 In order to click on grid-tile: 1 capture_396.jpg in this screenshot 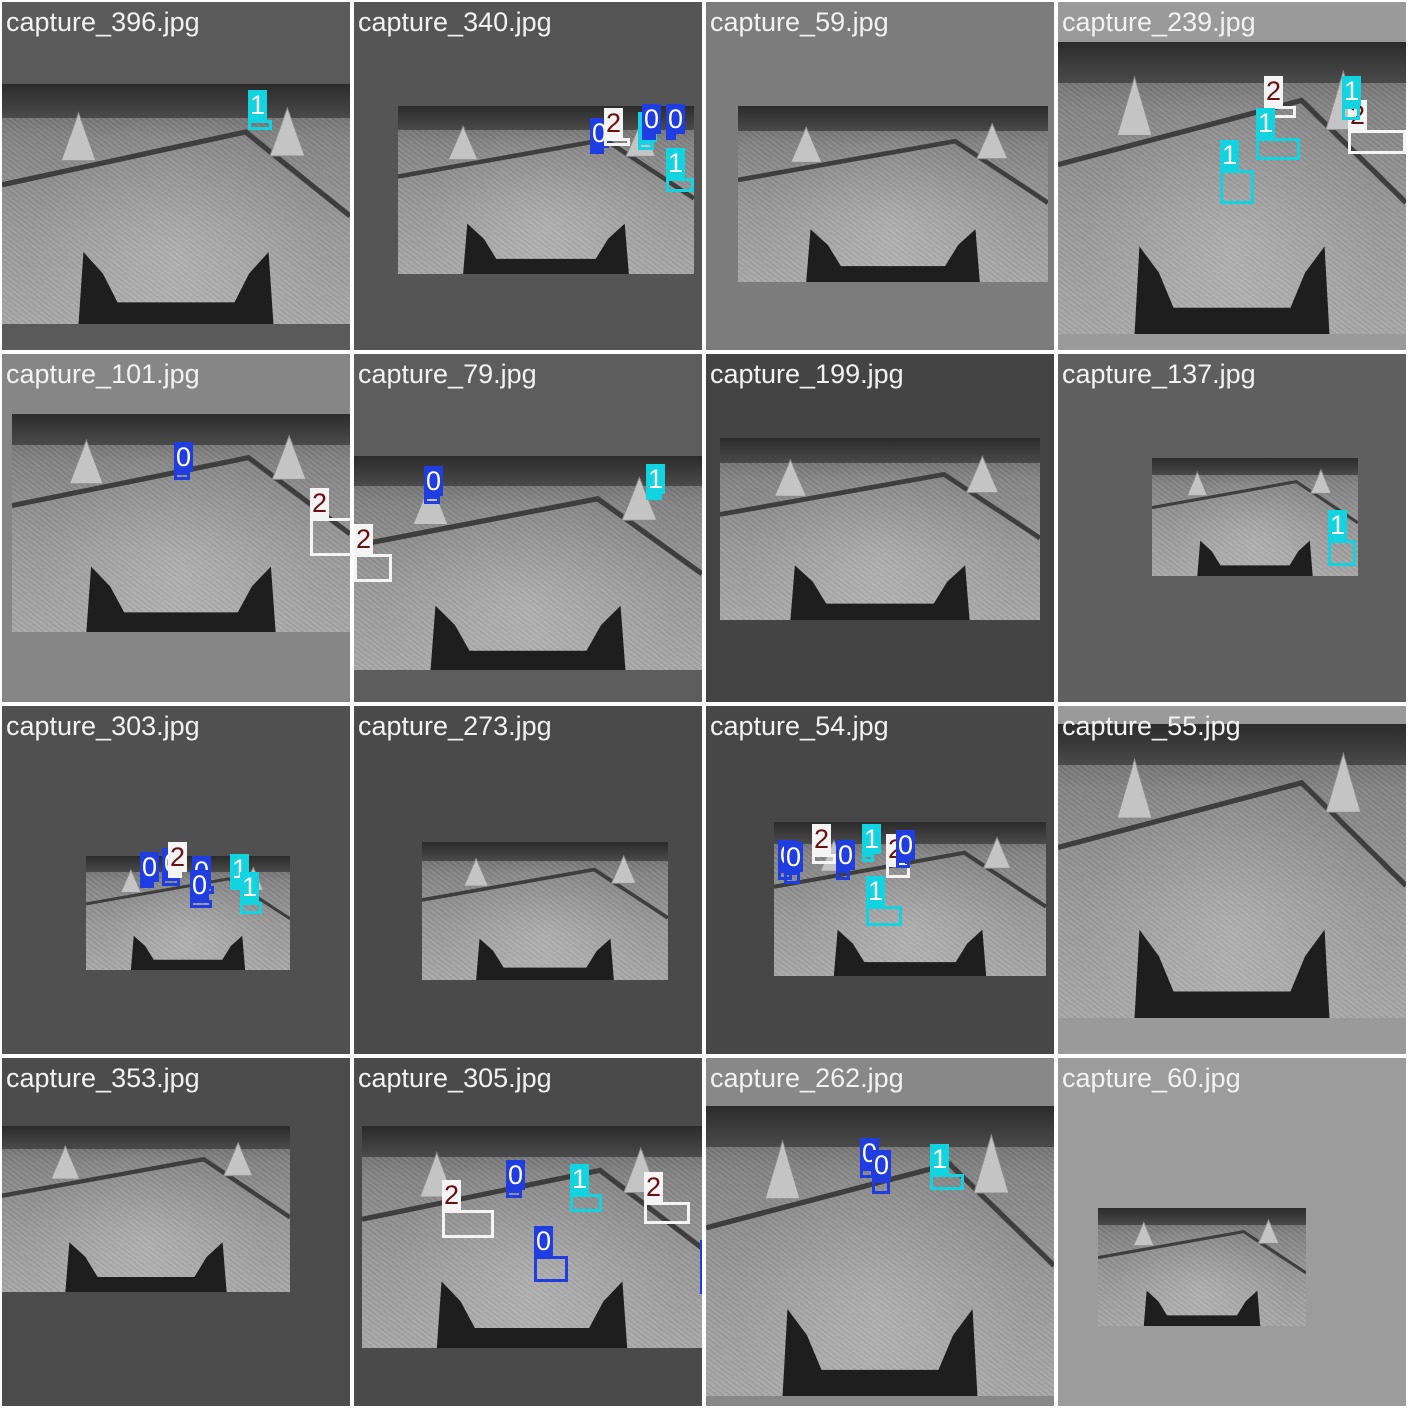, I will do `click(176, 176)`.